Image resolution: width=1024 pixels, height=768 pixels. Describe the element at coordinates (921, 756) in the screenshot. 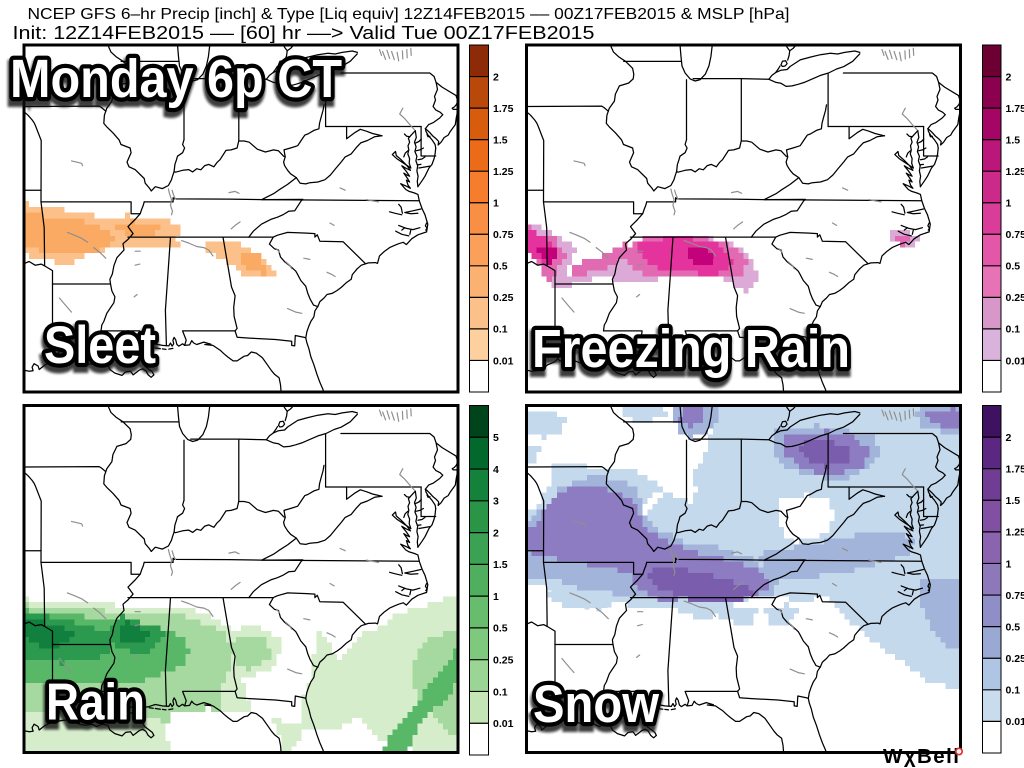

I see `svg-text: WχBell` at that location.